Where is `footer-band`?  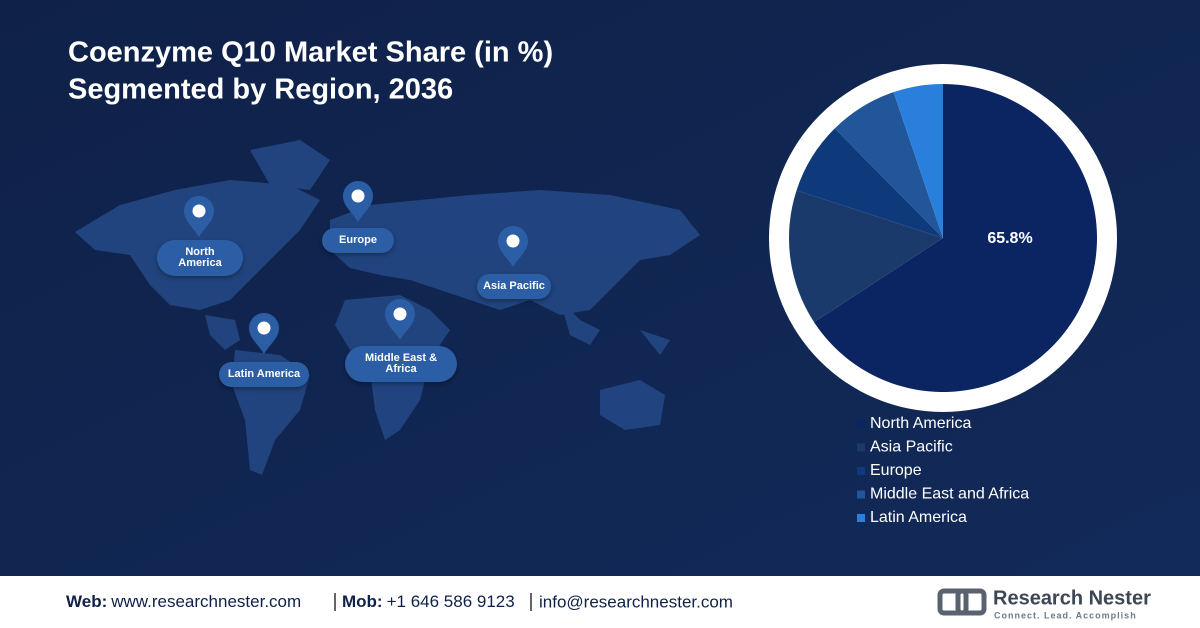 footer-band is located at coordinates (600, 602).